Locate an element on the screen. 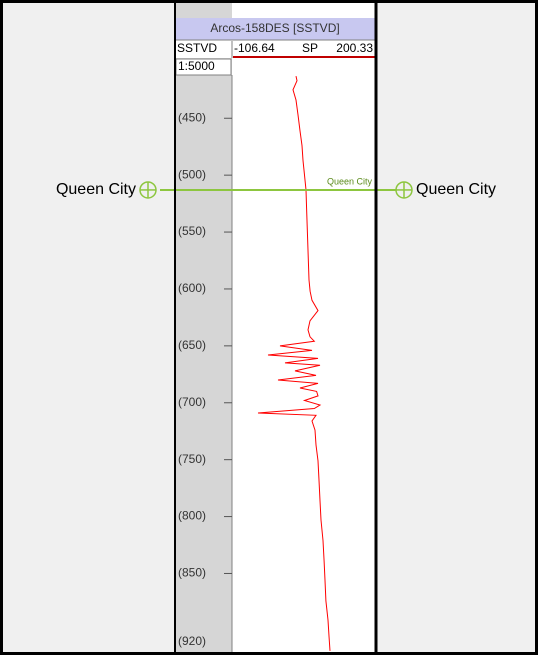  curve-max: 200.33 is located at coordinates (354, 48).